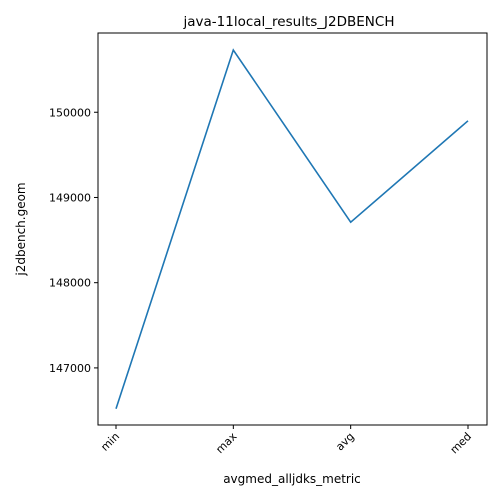 This screenshot has height=500, width=500. I want to click on y-tick-label: 148000, so click(70, 283).